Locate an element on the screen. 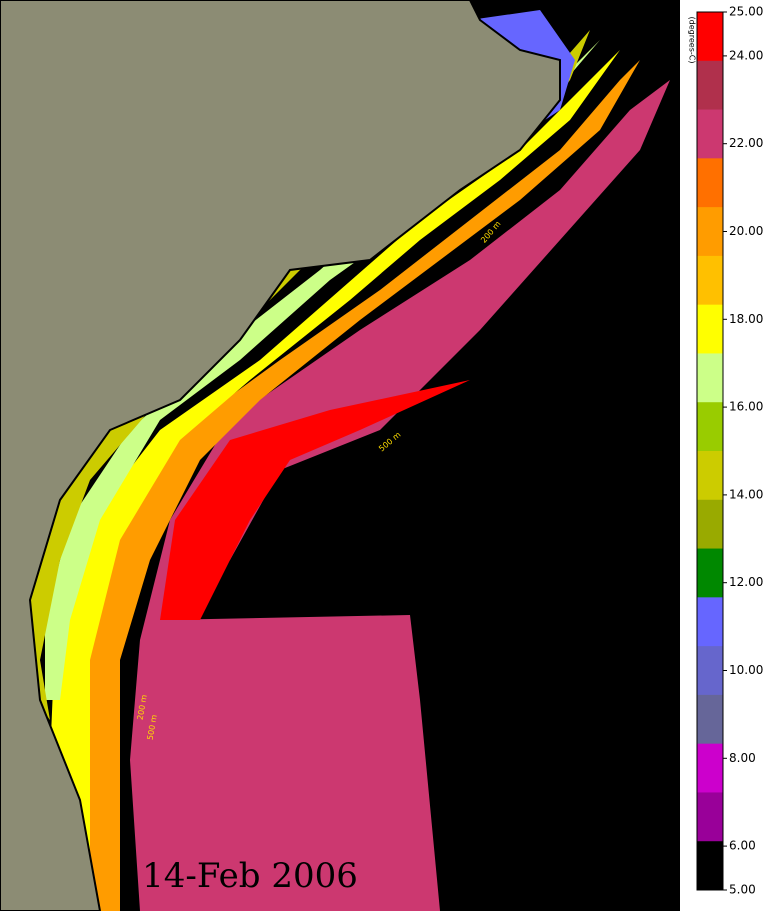 The width and height of the screenshot is (777, 911). legend-tick-label: 10.00 is located at coordinates (746, 670).